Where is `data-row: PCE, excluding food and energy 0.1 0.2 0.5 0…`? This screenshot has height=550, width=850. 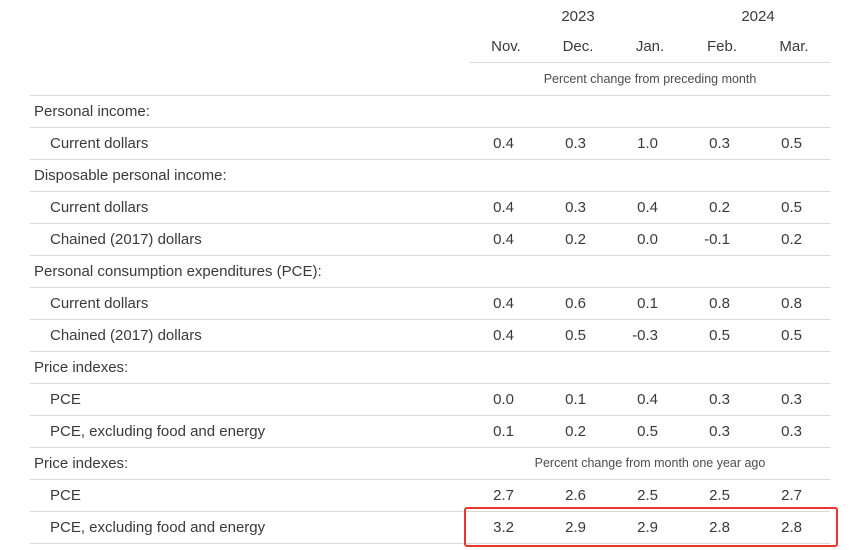
data-row: PCE, excluding food and energy 0.1 0.2 0.5 0… is located at coordinates (430, 431).